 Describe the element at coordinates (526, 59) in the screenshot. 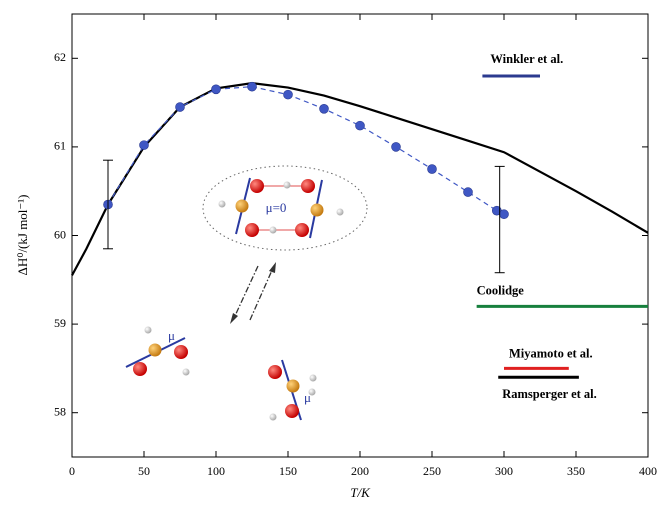

I see `line-label: Winkler et al.` at that location.